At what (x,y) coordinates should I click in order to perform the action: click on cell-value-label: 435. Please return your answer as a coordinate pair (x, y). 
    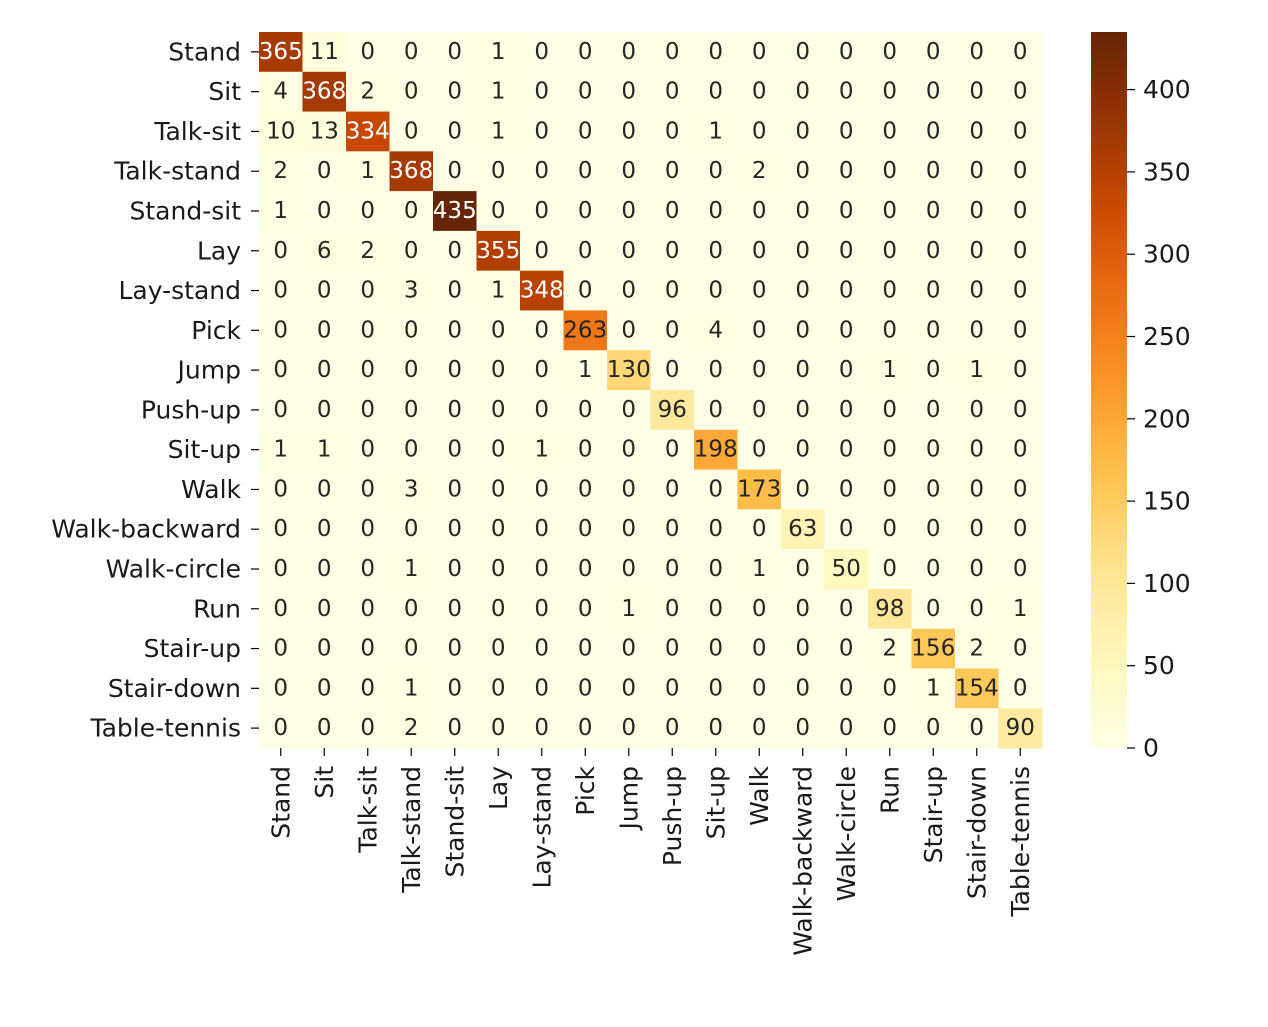
    Looking at the image, I should click on (455, 211).